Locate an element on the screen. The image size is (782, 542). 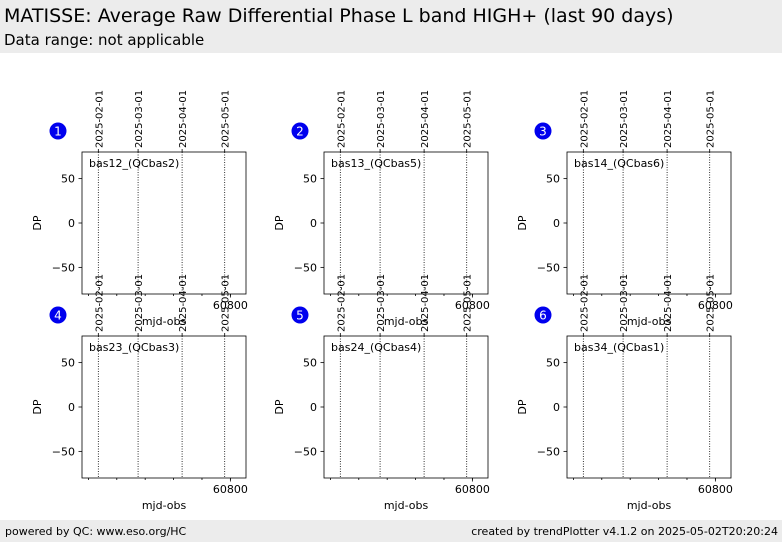
panel-number: 6 is located at coordinates (543, 316).